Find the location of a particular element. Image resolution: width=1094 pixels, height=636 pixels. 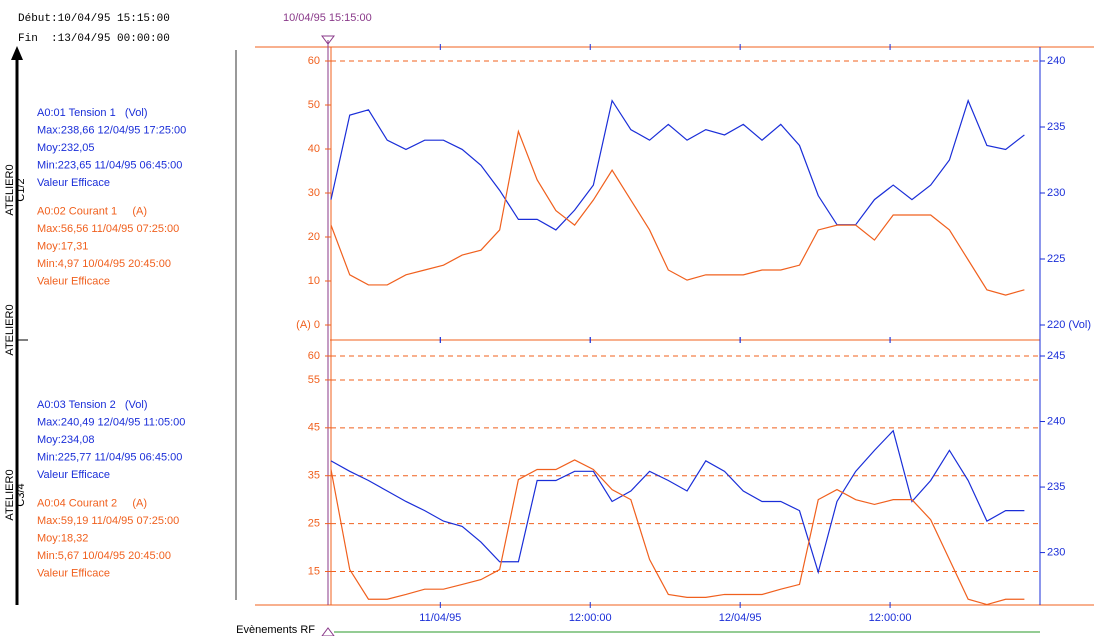

events-marker is located at coordinates (328, 631).